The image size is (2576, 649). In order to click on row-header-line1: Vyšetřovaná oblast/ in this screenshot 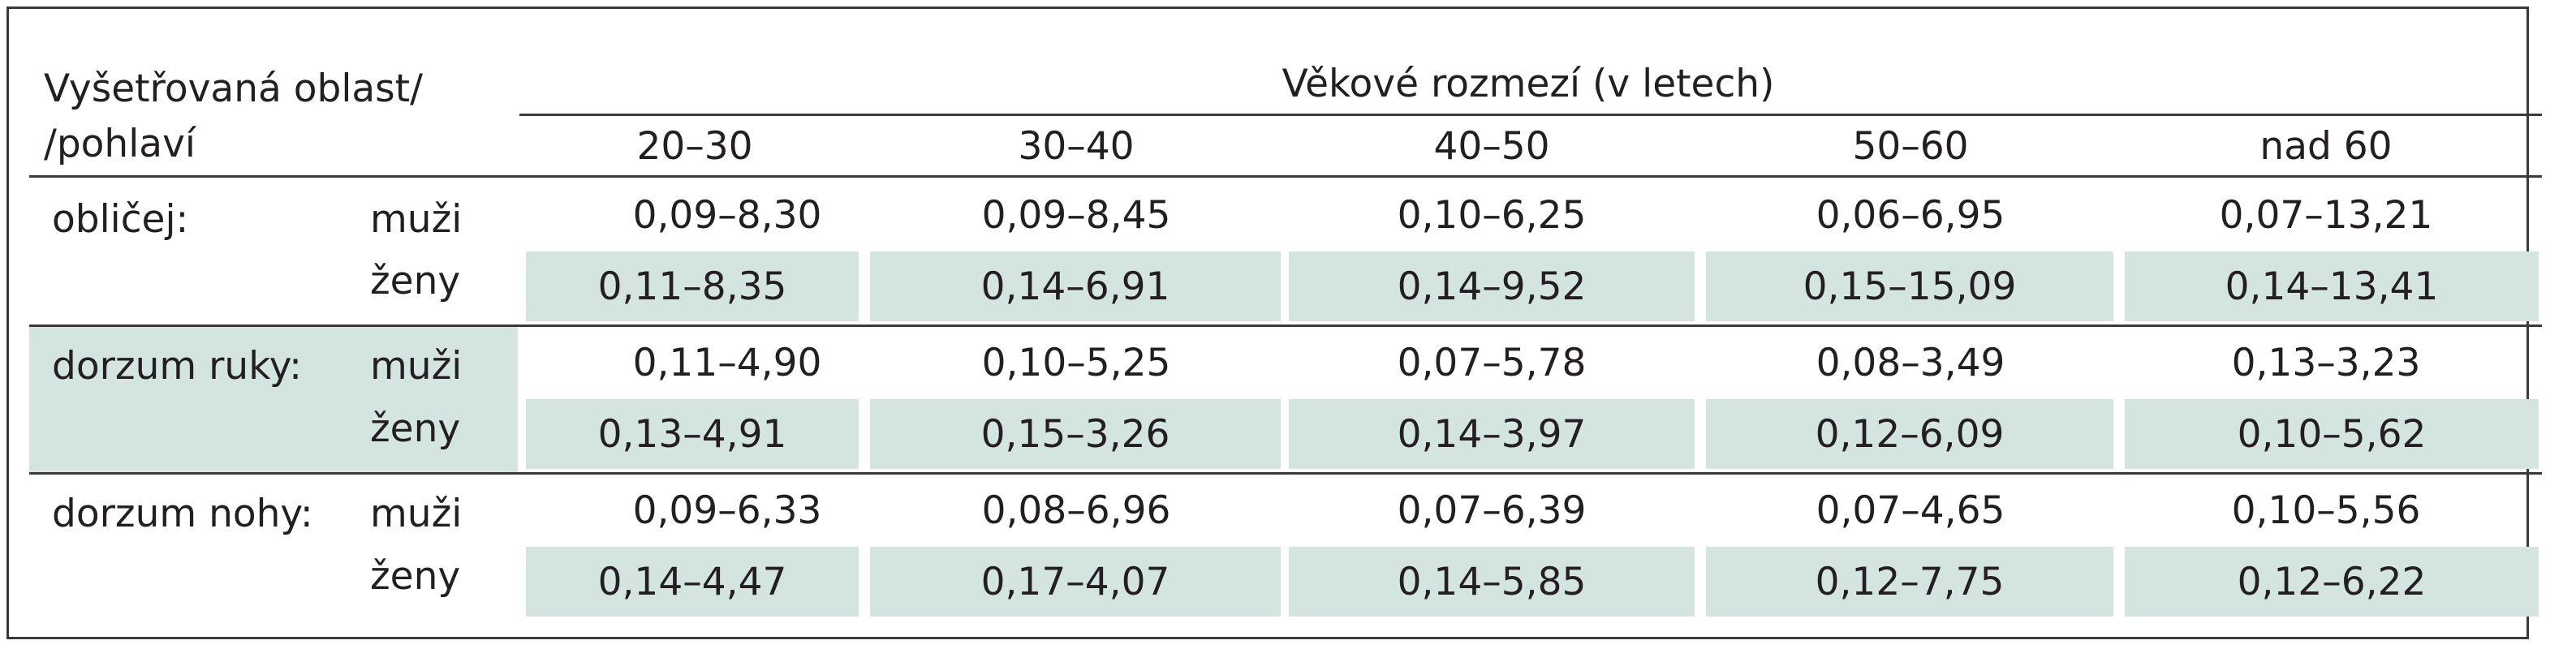, I will do `click(234, 89)`.